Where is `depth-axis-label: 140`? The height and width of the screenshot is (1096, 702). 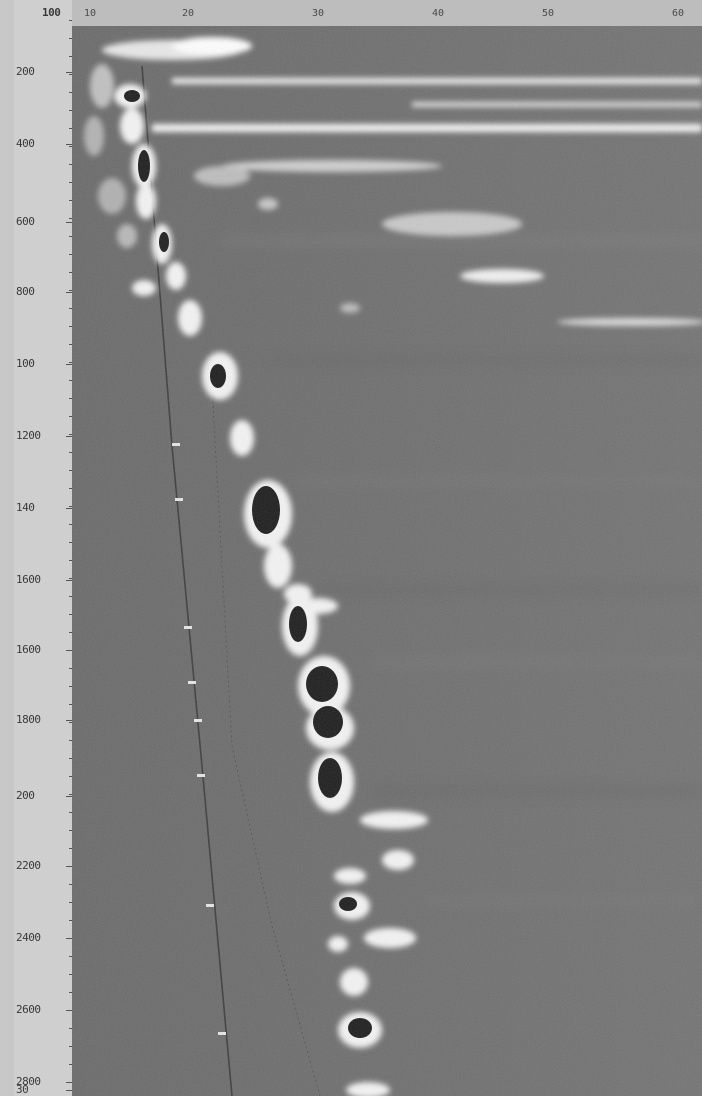 depth-axis-label: 140 is located at coordinates (25, 507).